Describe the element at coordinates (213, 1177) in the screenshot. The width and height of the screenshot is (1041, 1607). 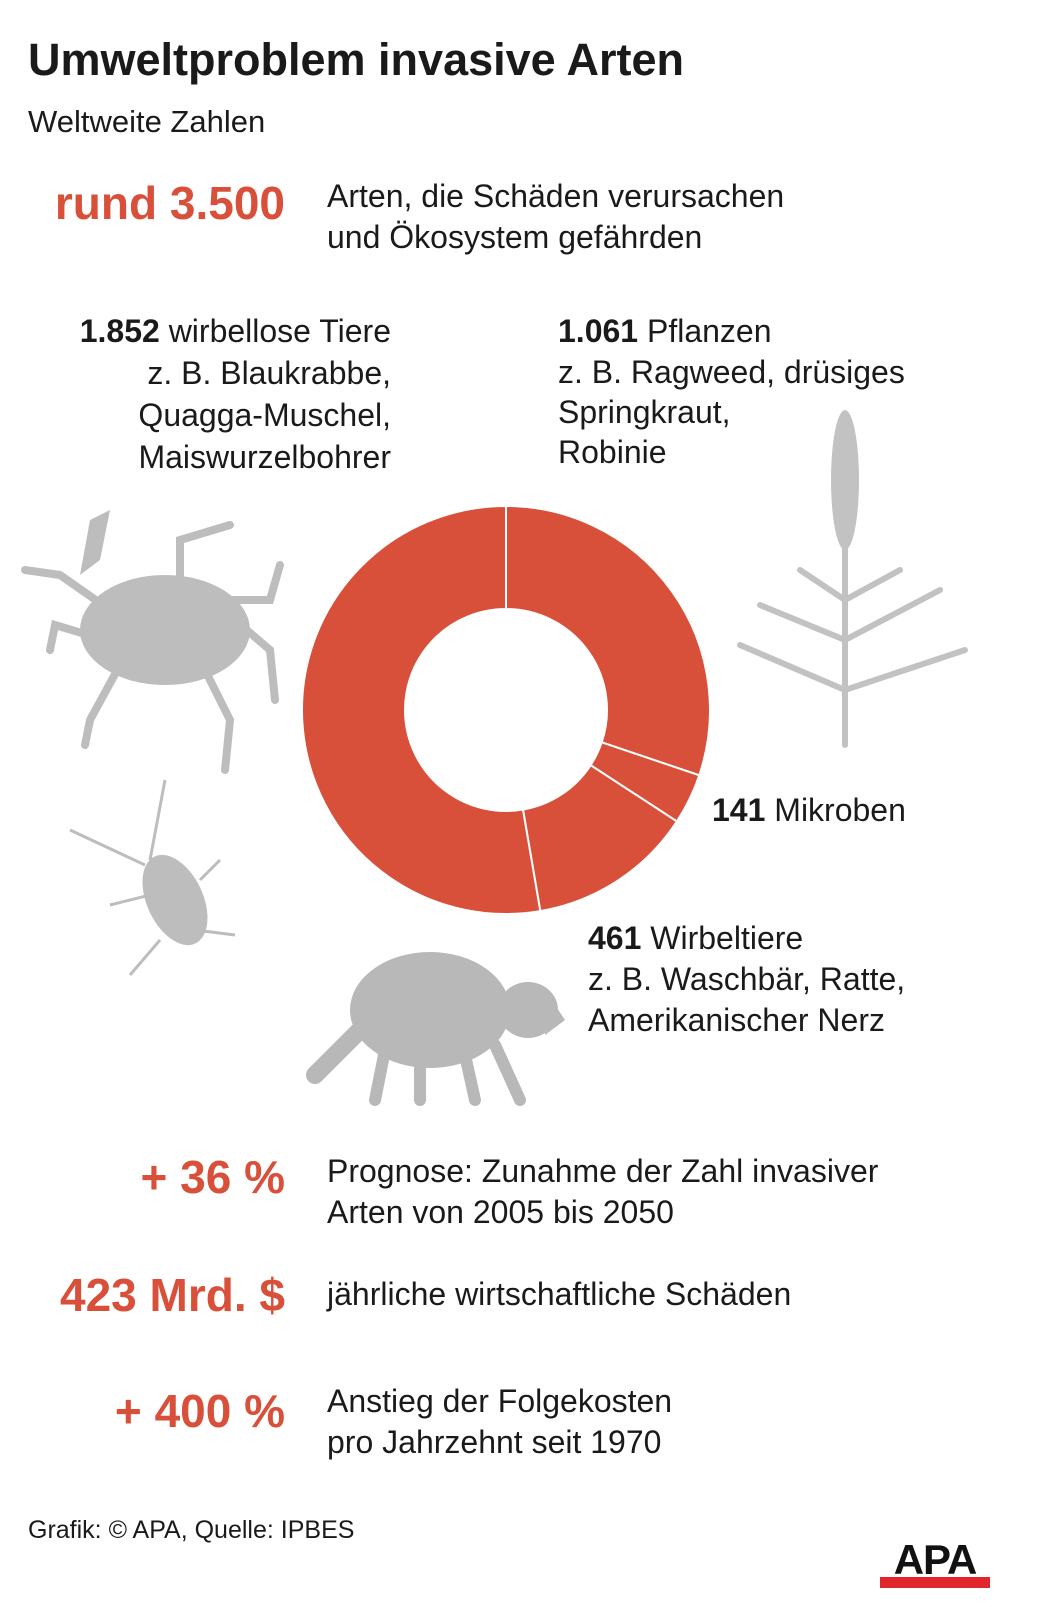
I see `stat-value-forecast: + 36 %` at that location.